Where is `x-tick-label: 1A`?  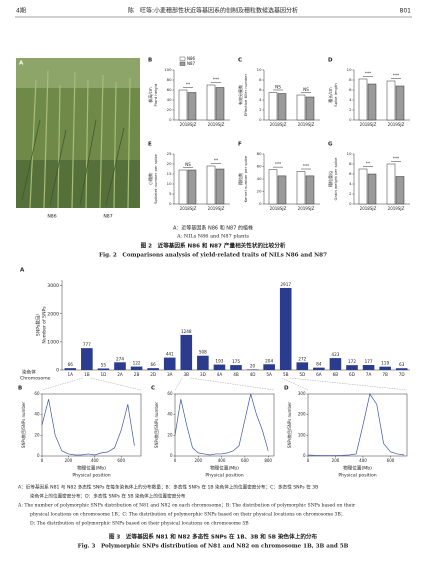 x-tick-label: 1A is located at coordinates (71, 374).